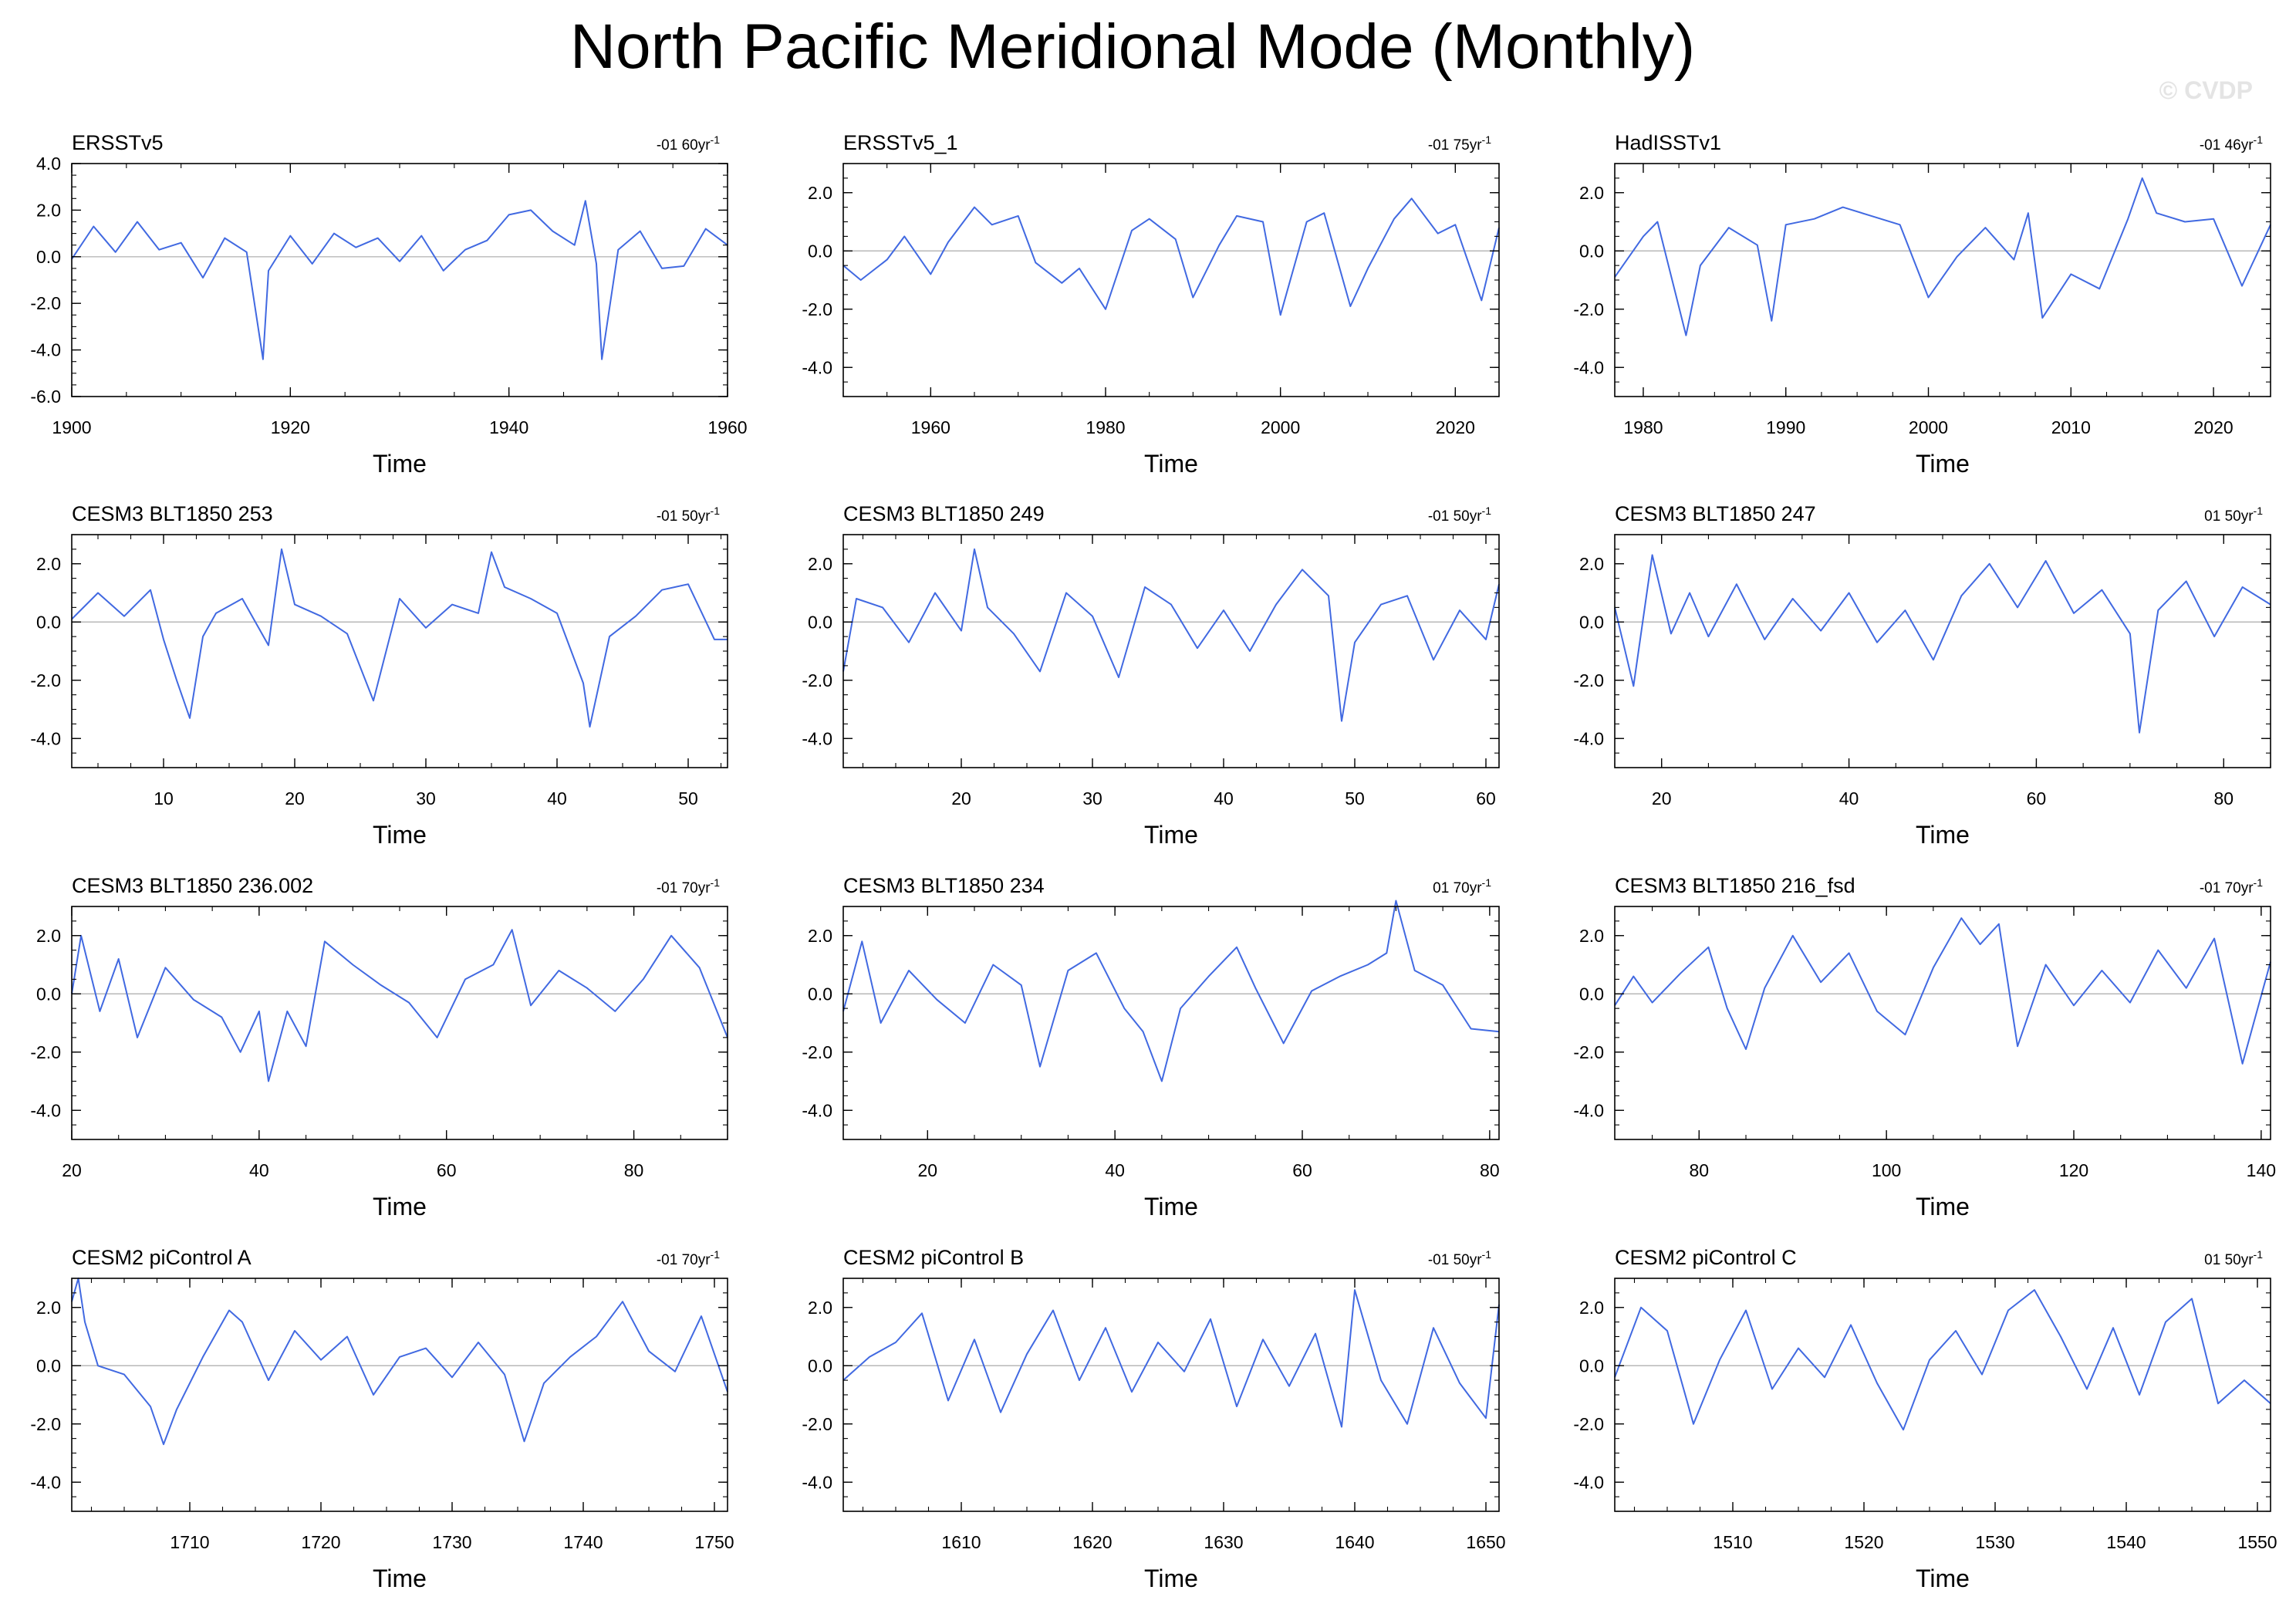  What do you see at coordinates (2231, 143) in the screenshot?
I see `trend-label: -01 46yr-1` at bounding box center [2231, 143].